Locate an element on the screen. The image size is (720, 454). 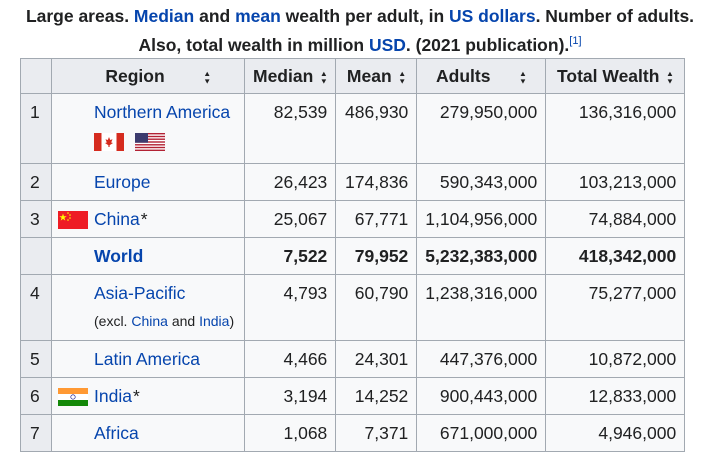
adults-cell: 1,104,956,000 is located at coordinates (481, 219).